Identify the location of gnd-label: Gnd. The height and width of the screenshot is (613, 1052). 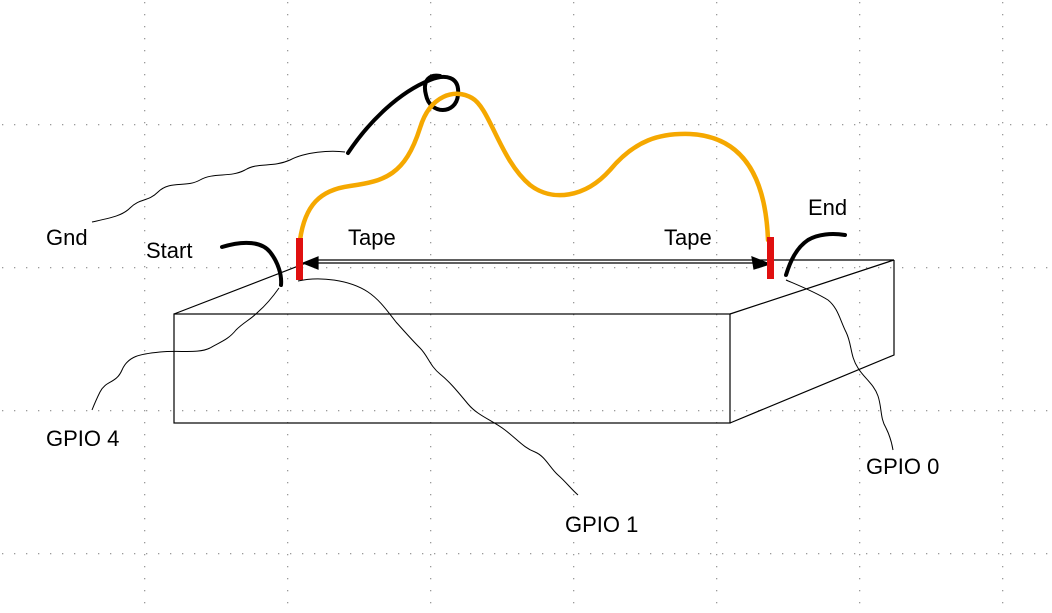
(67, 237).